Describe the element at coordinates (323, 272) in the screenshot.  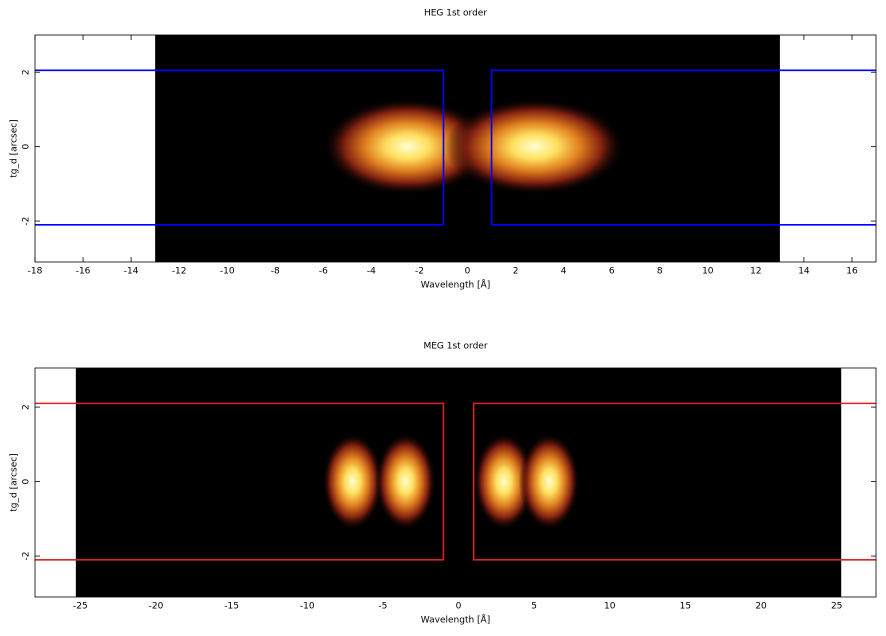
I see `x-tick-label: -6` at that location.